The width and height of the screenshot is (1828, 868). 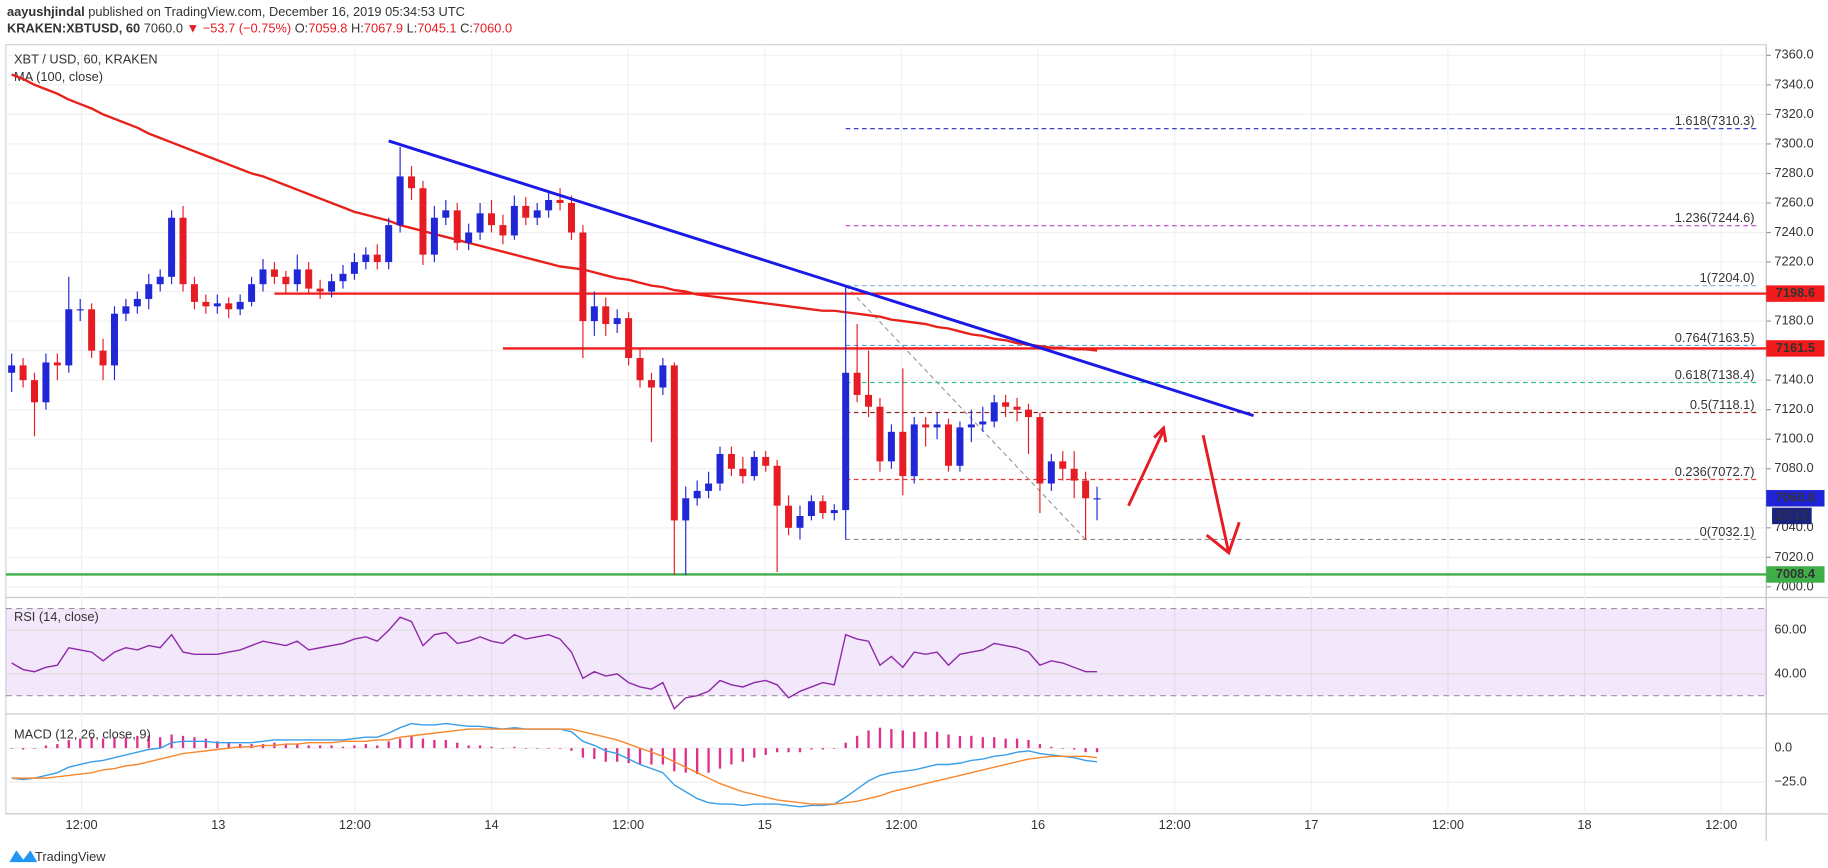 I want to click on fib-label: 1.618(7310.3), so click(x=1715, y=120).